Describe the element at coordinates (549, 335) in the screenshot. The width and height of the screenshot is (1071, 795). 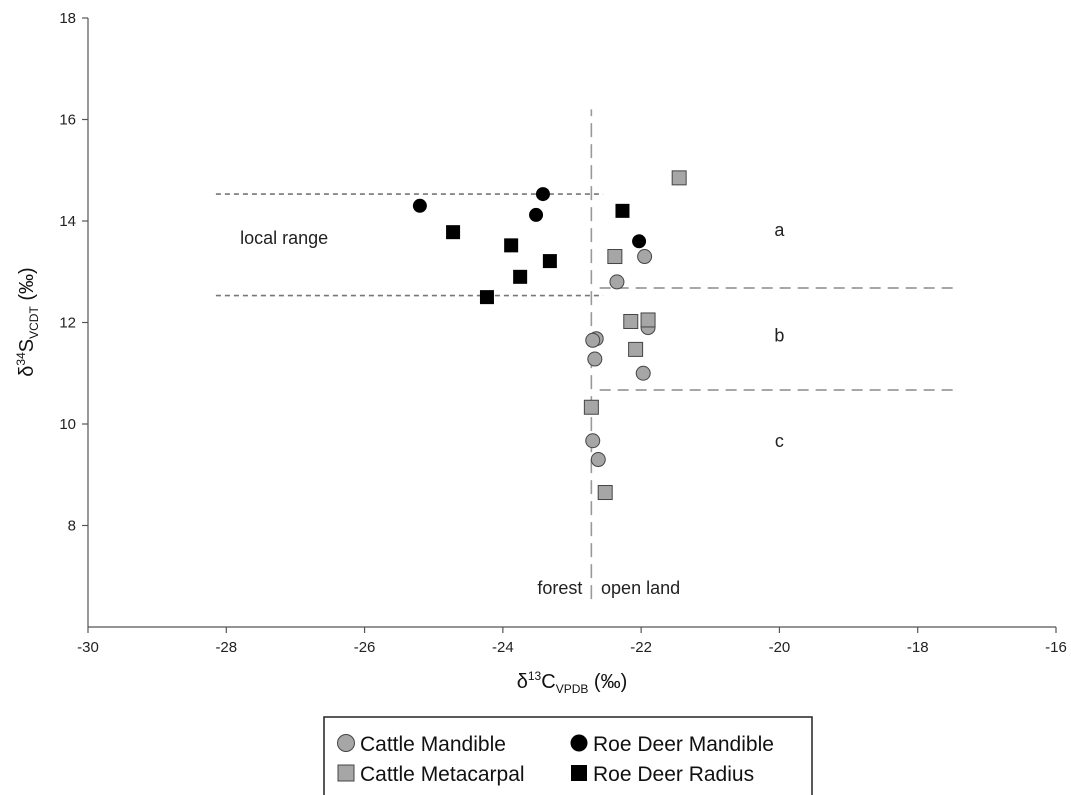
I see `data-points` at that location.